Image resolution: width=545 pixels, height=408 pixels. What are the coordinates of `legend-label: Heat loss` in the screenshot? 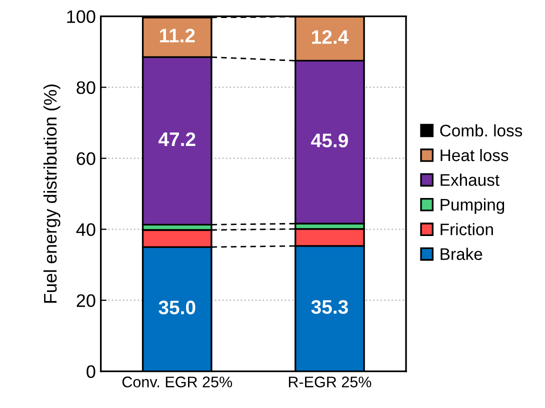 It's located at (474, 155).